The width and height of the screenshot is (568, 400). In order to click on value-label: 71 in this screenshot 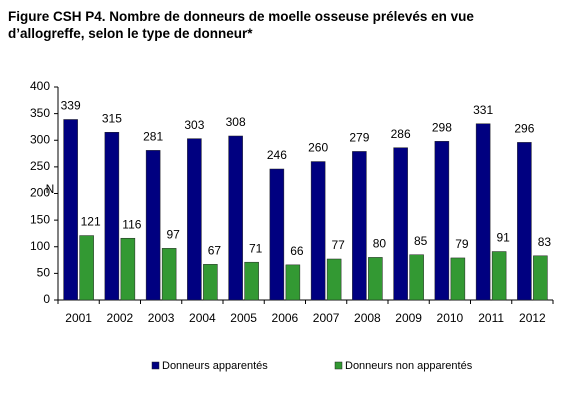, I will do `click(256, 248)`.